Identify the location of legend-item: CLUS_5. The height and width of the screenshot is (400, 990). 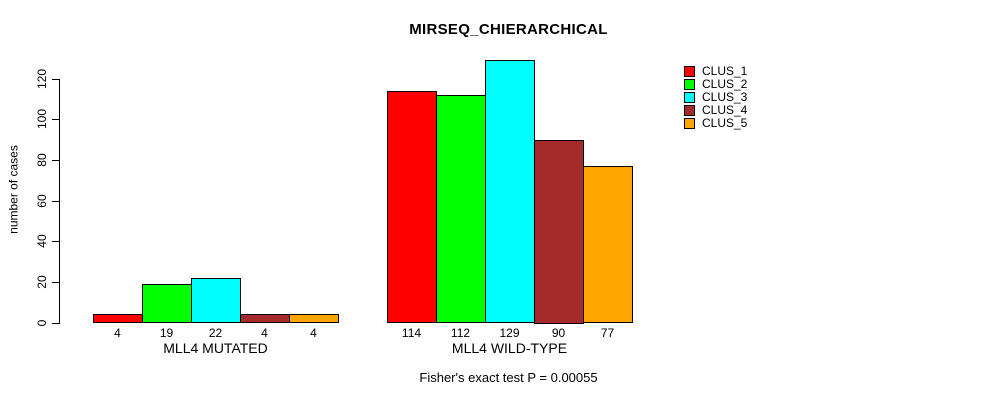
(715, 123).